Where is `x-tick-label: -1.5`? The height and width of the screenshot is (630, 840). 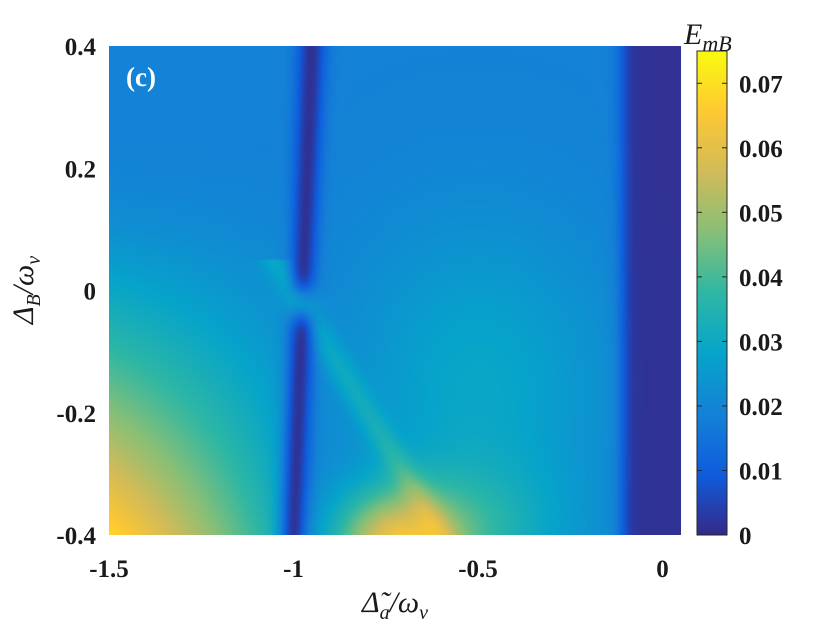
x-tick-label: -1.5 is located at coordinates (109, 569).